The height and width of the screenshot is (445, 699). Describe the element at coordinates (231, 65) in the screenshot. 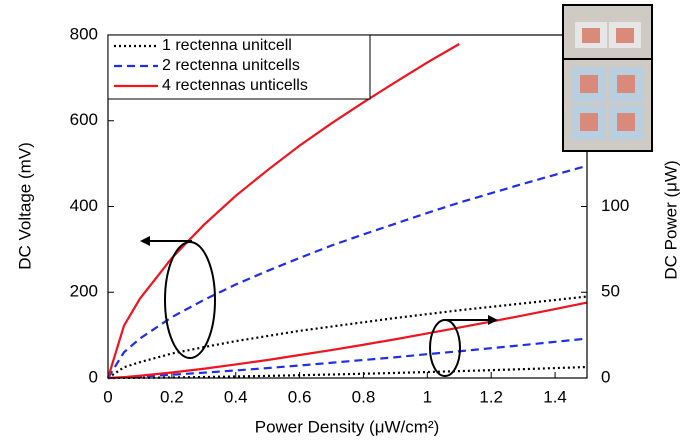

I see `legend-label: 2 rectenna unitcells` at that location.